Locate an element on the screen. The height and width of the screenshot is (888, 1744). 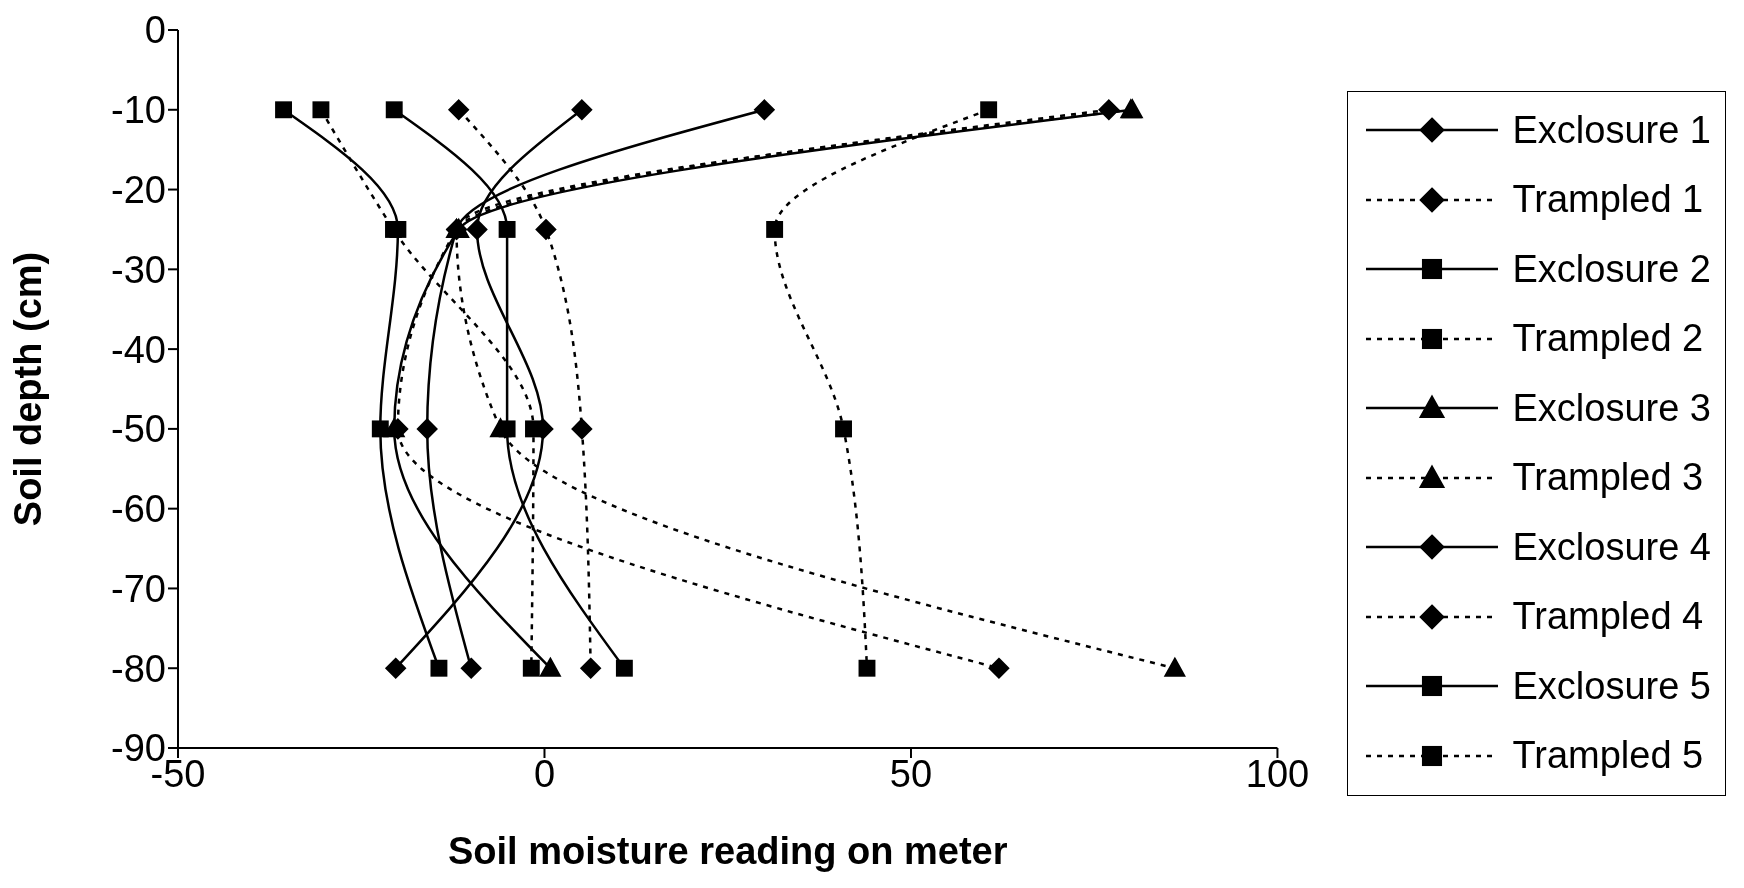
x-axis-title: Soil moisture reading on meter is located at coordinates (727, 851).